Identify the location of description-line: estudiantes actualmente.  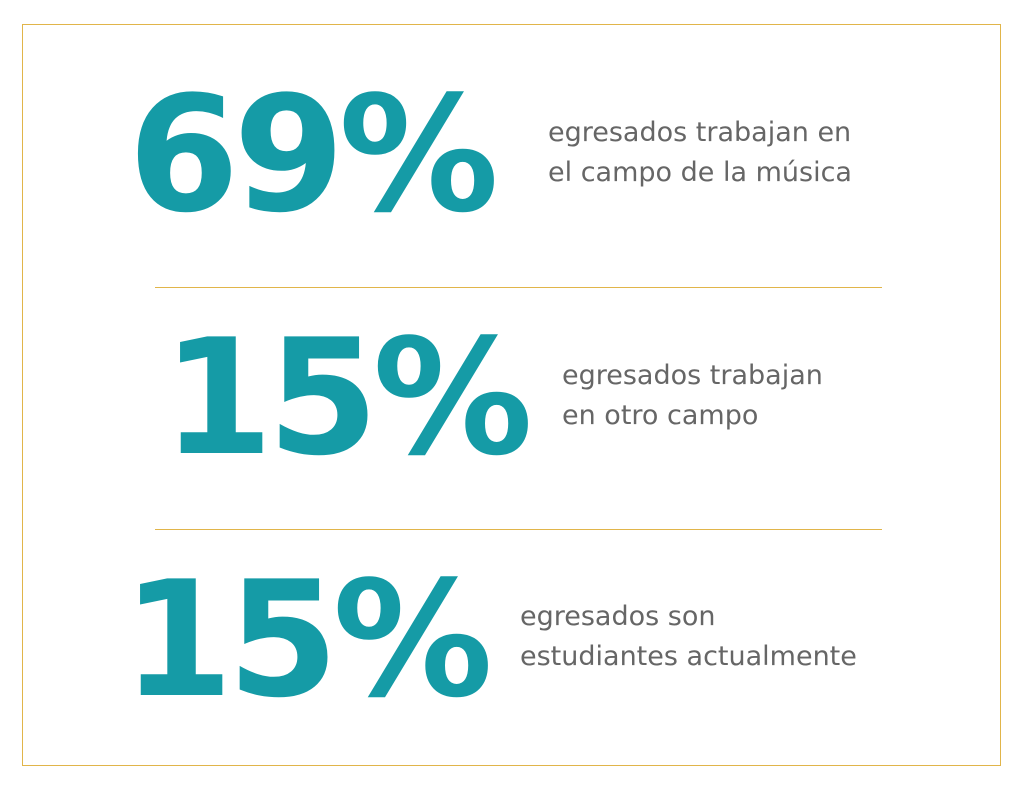
(688, 656).